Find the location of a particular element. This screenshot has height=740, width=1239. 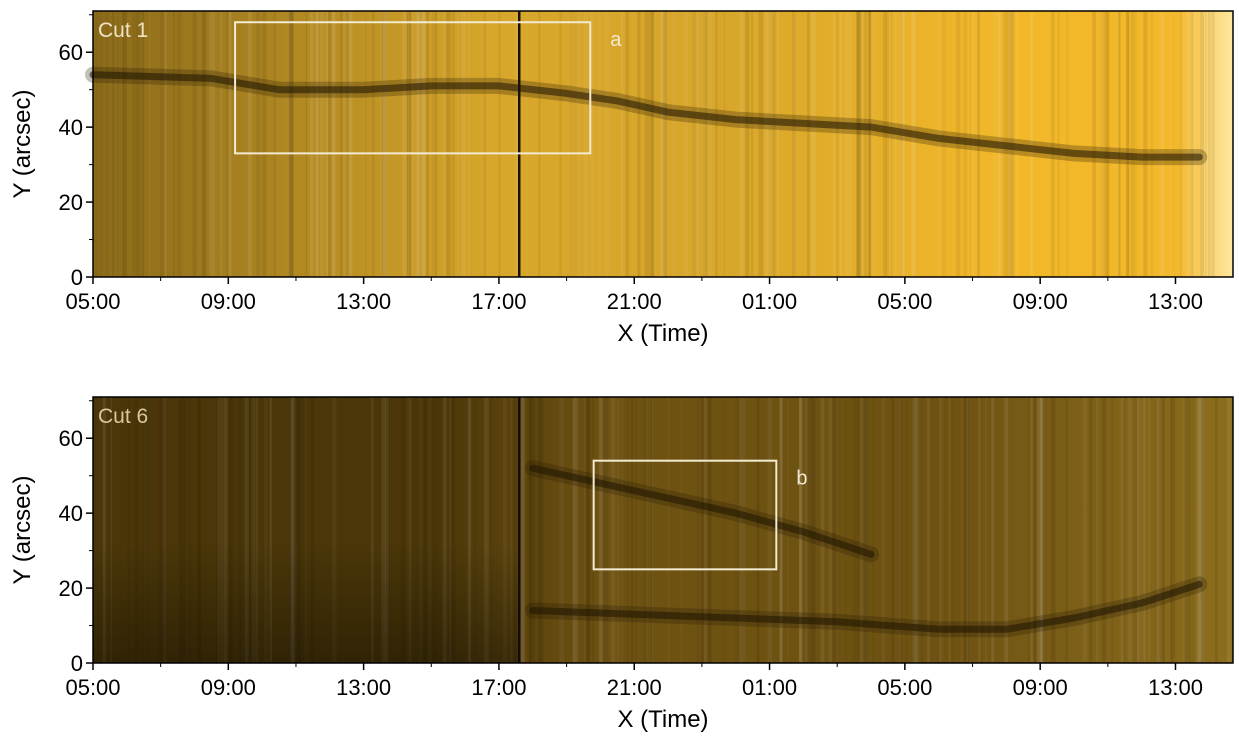

x-tick-label: 17:00 is located at coordinates (498, 301).